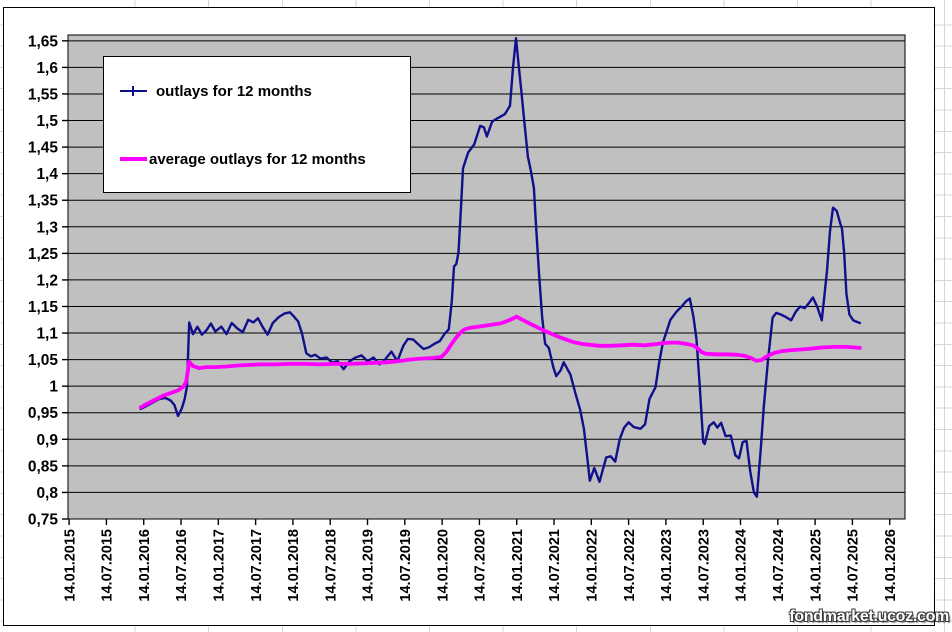 Image resolution: width=952 pixels, height=632 pixels. I want to click on y-tick-label: 1,2, so click(47, 280).